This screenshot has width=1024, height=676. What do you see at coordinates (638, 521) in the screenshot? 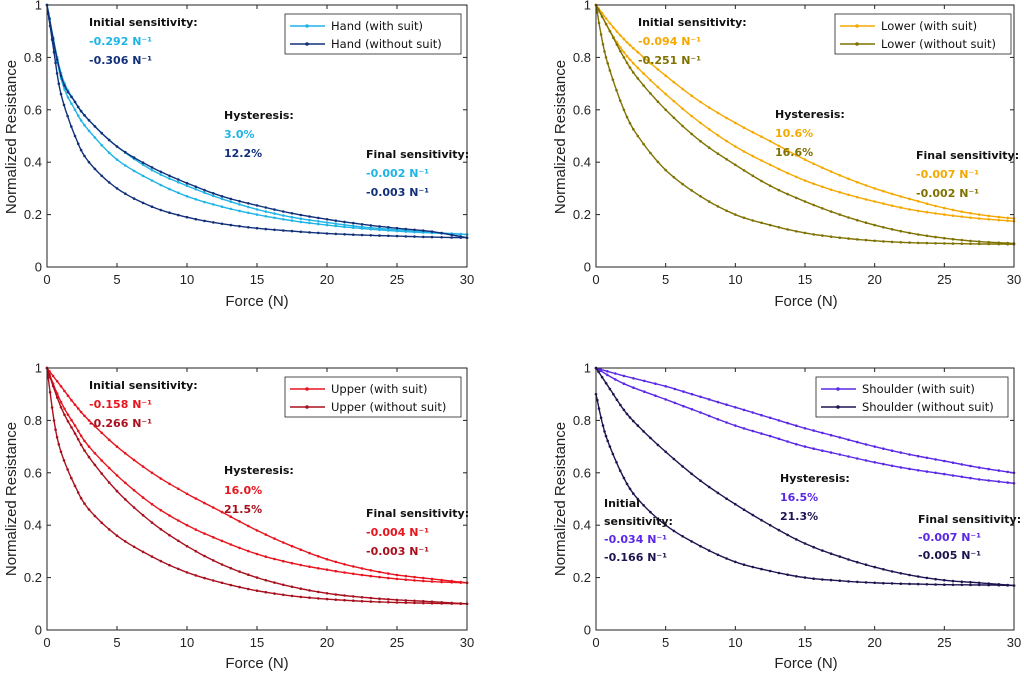
I see `initial-sensitivity-label-2: sensitivity:` at bounding box center [638, 521].